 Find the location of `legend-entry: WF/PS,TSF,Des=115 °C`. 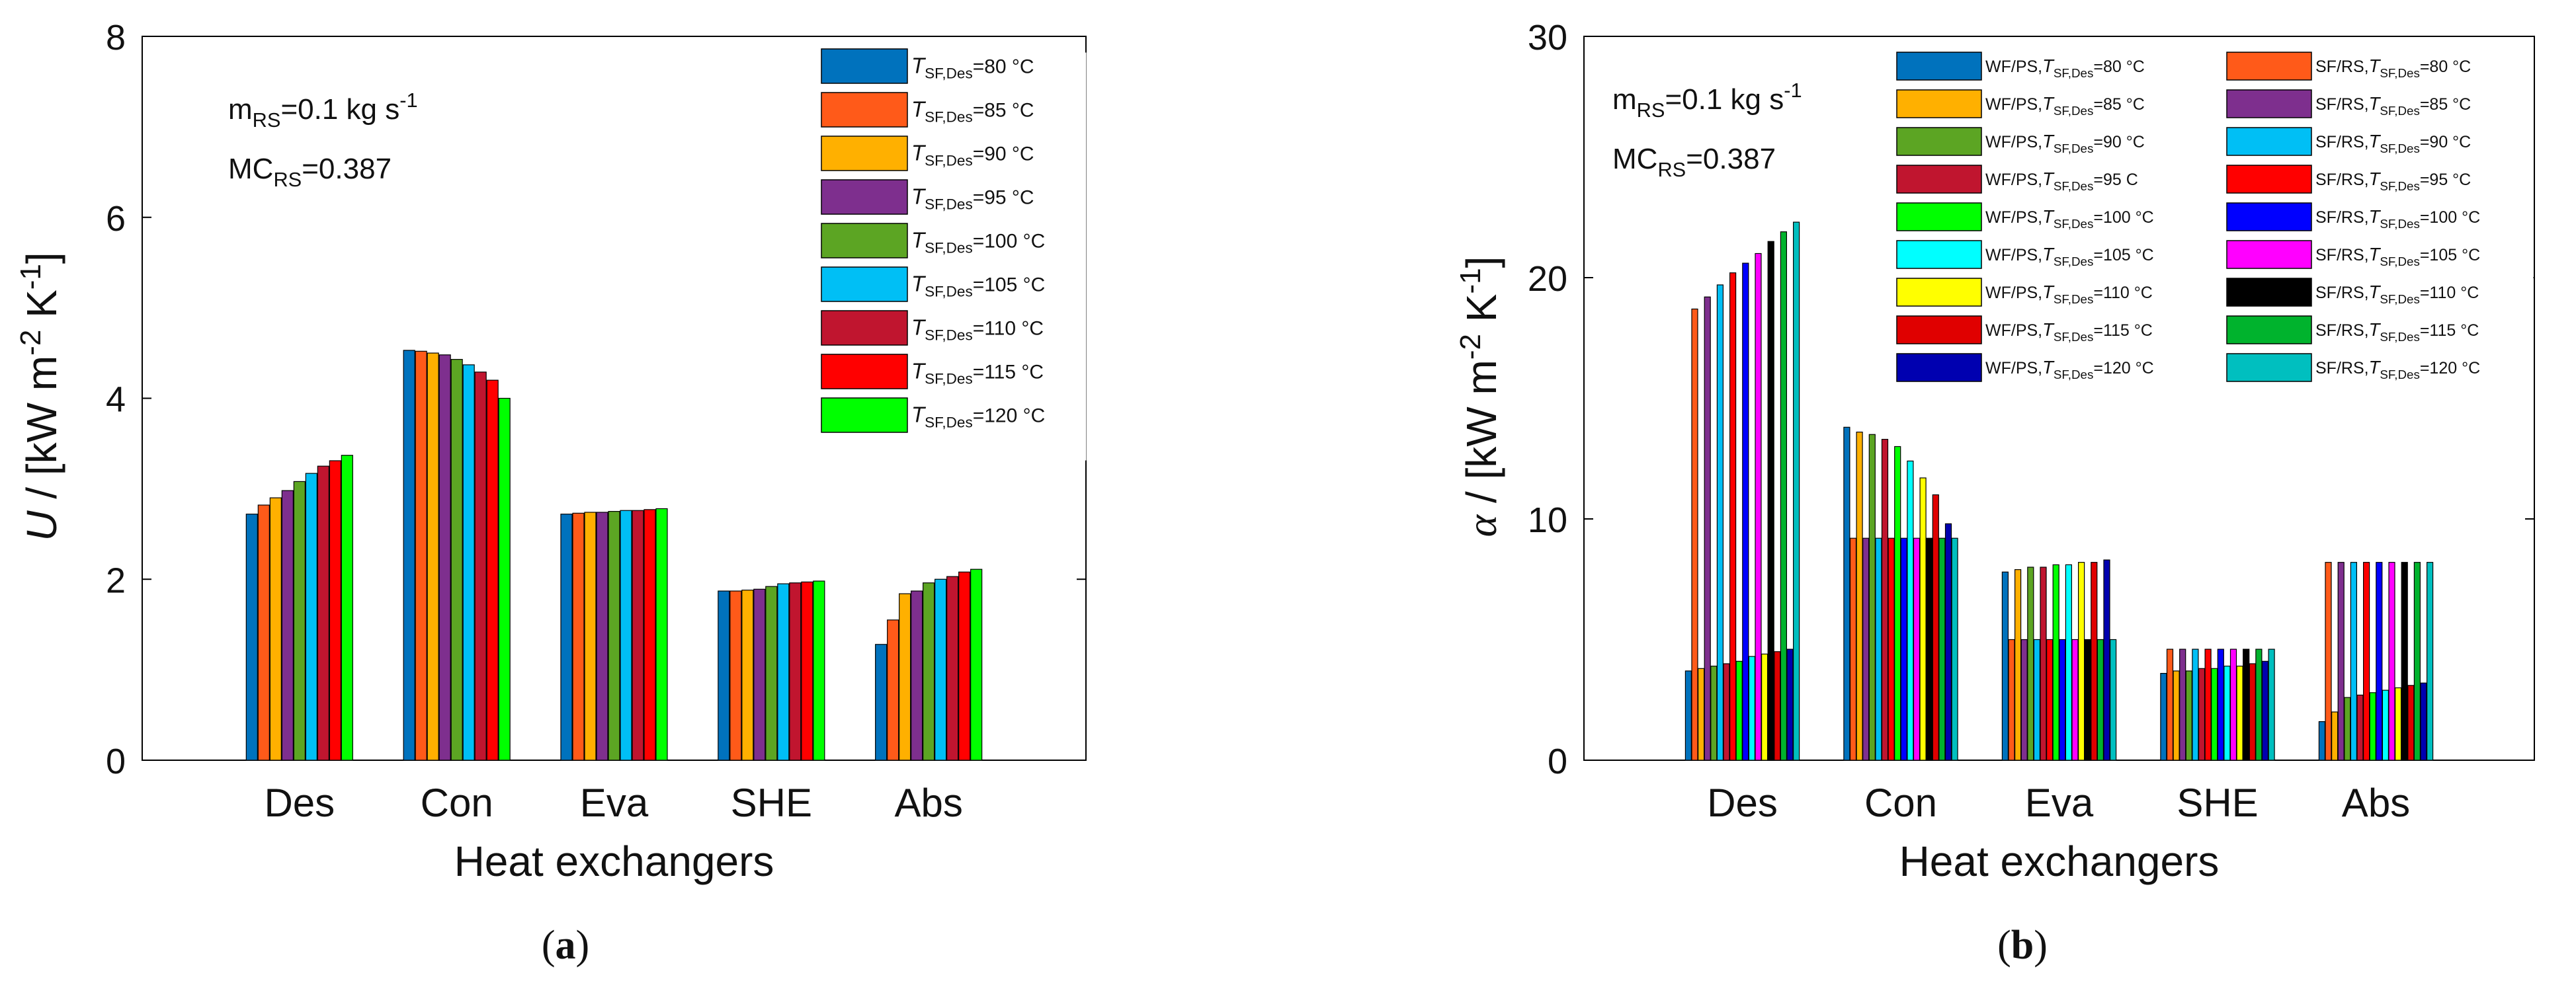

legend-entry: WF/PS,TSF,Des=115 °C is located at coordinates (2069, 331).